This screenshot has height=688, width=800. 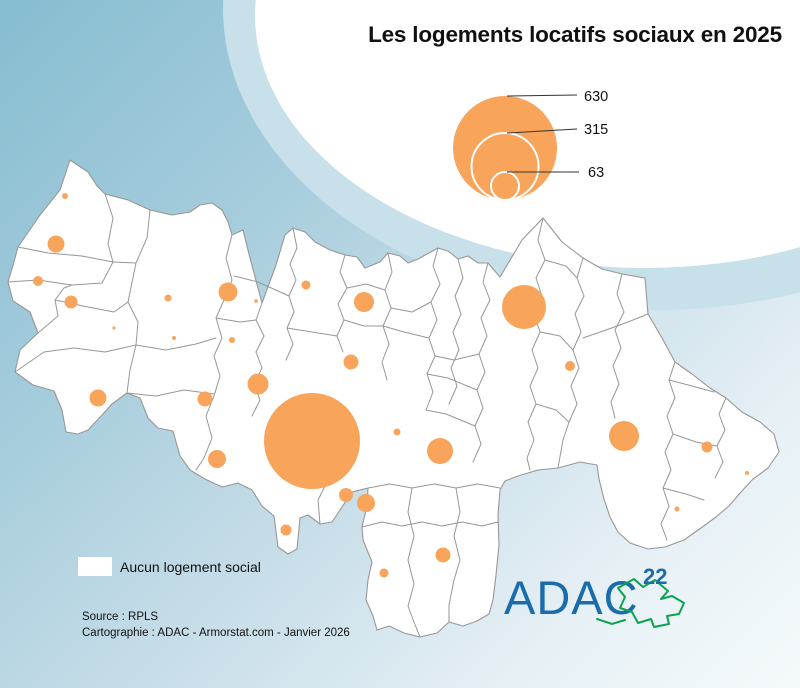 I want to click on adac-logo-number: 22, so click(x=655, y=576).